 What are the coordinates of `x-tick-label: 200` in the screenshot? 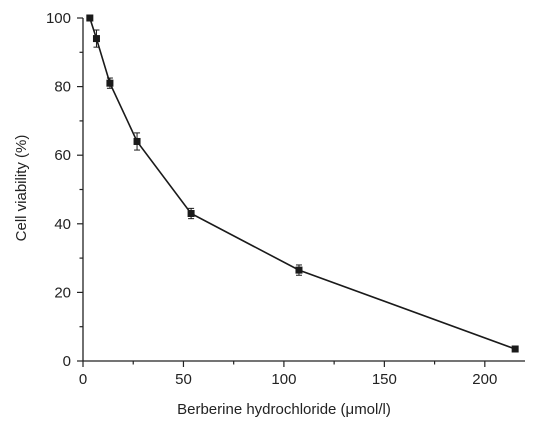 It's located at (484, 379).